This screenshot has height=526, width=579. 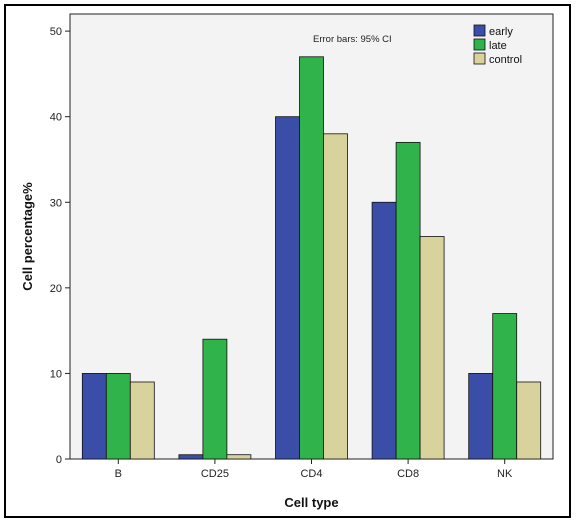 I want to click on x-tick-label: CD25, so click(x=215, y=474).